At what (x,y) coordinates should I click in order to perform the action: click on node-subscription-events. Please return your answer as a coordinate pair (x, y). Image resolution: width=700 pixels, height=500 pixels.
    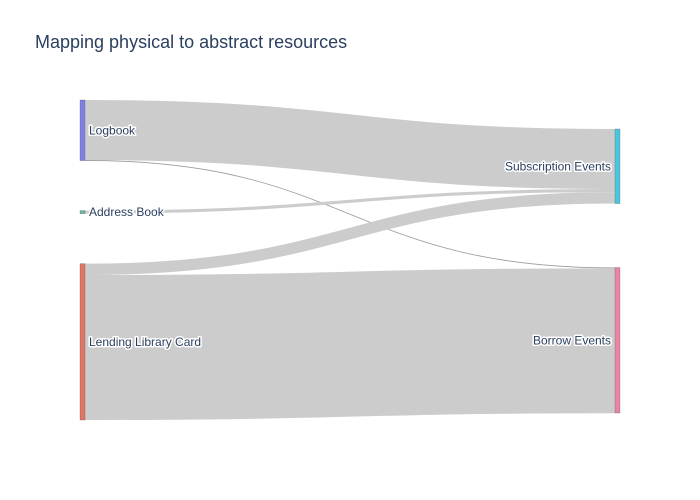
    Looking at the image, I should click on (617, 166).